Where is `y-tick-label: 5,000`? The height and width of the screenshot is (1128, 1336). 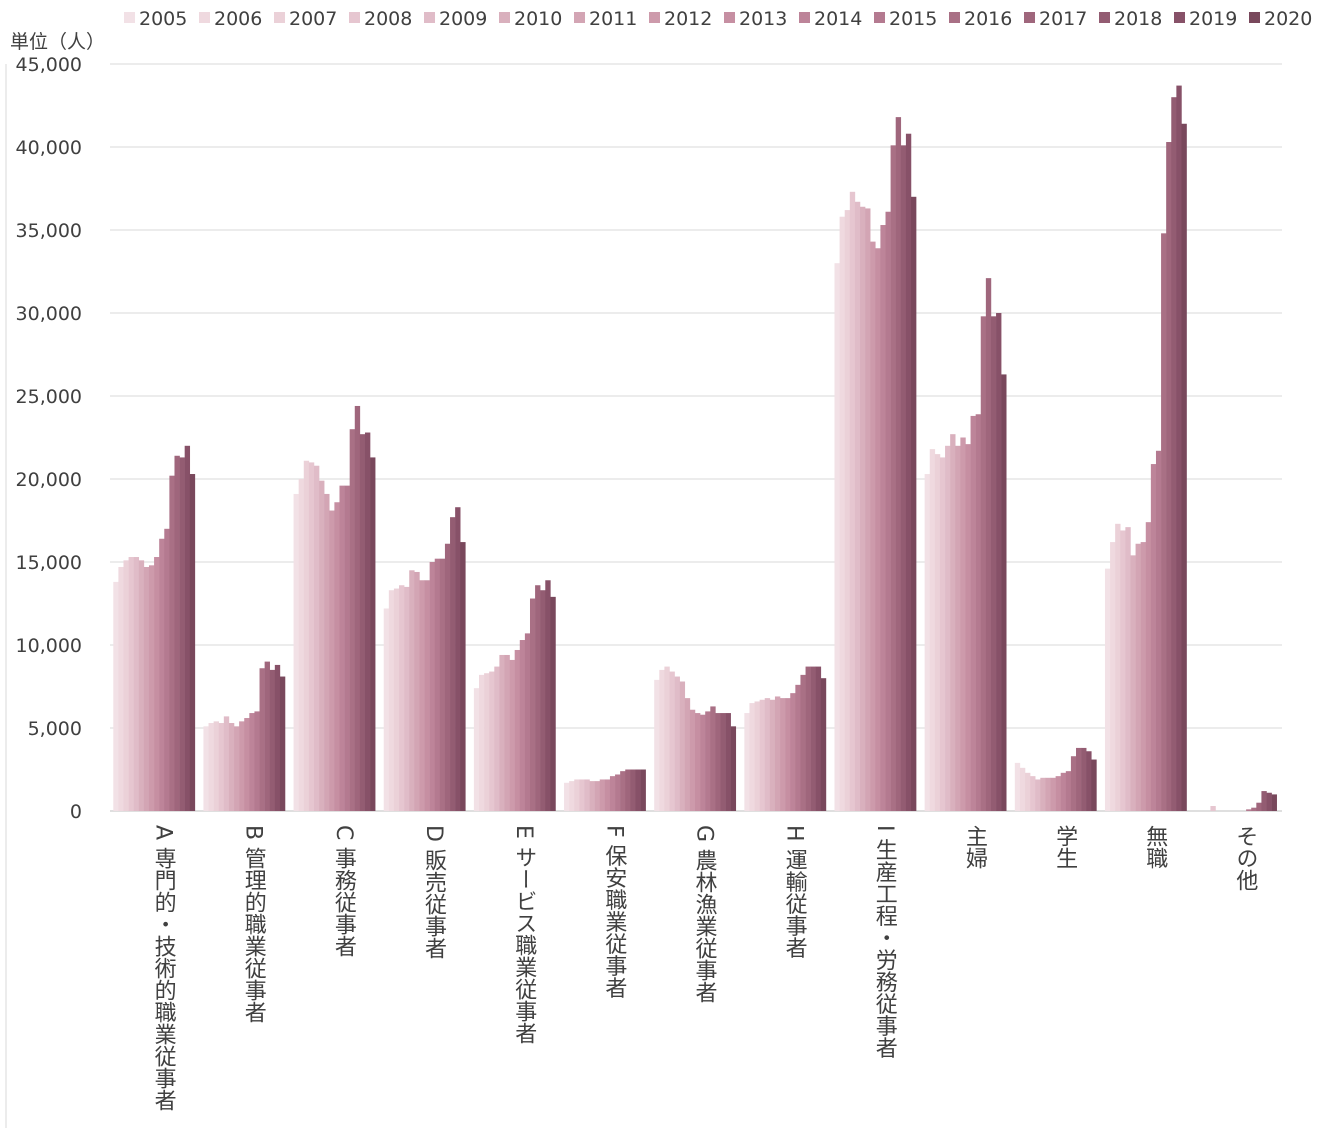
y-tick-label: 5,000 is located at coordinates (55, 729).